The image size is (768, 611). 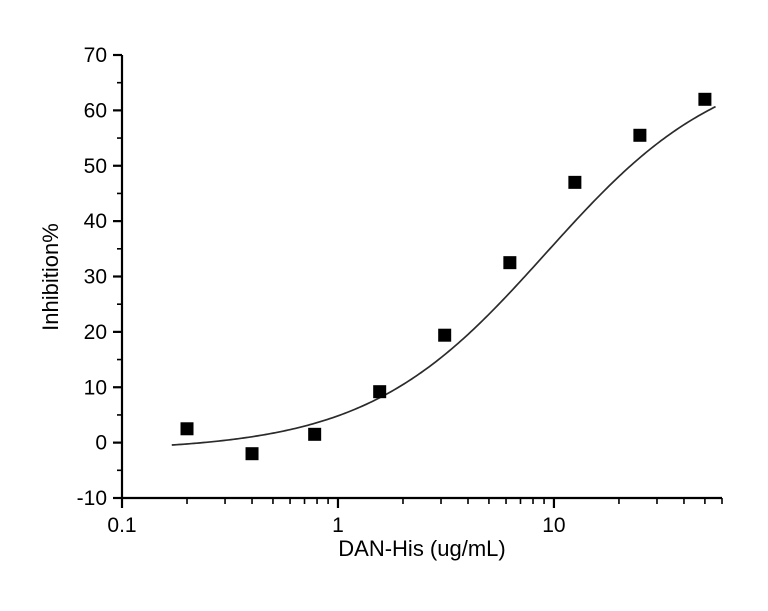 What do you see at coordinates (421, 548) in the screenshot?
I see `x-axis-title: DAN-His (ug/mL)` at bounding box center [421, 548].